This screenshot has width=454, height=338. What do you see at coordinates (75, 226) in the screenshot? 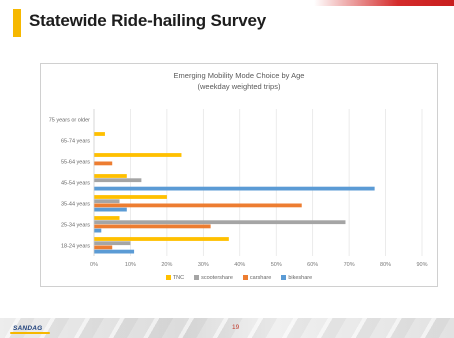
I see `y-category-label: 25-34 years` at bounding box center [75, 226].